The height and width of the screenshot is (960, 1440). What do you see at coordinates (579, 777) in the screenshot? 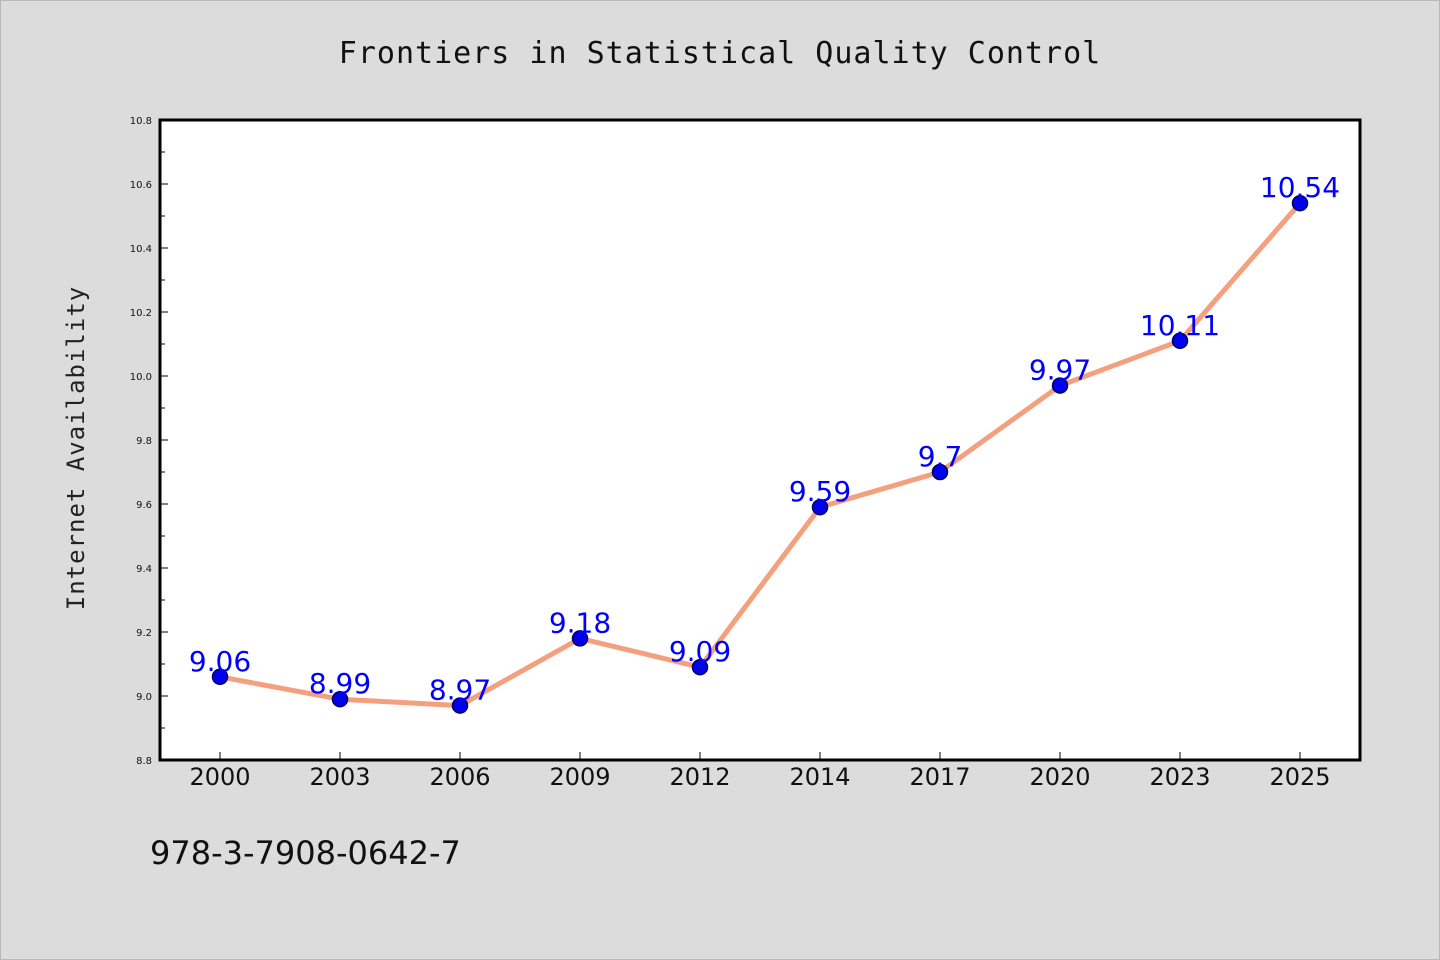
I see `x-tick-label: 2009` at bounding box center [579, 777].